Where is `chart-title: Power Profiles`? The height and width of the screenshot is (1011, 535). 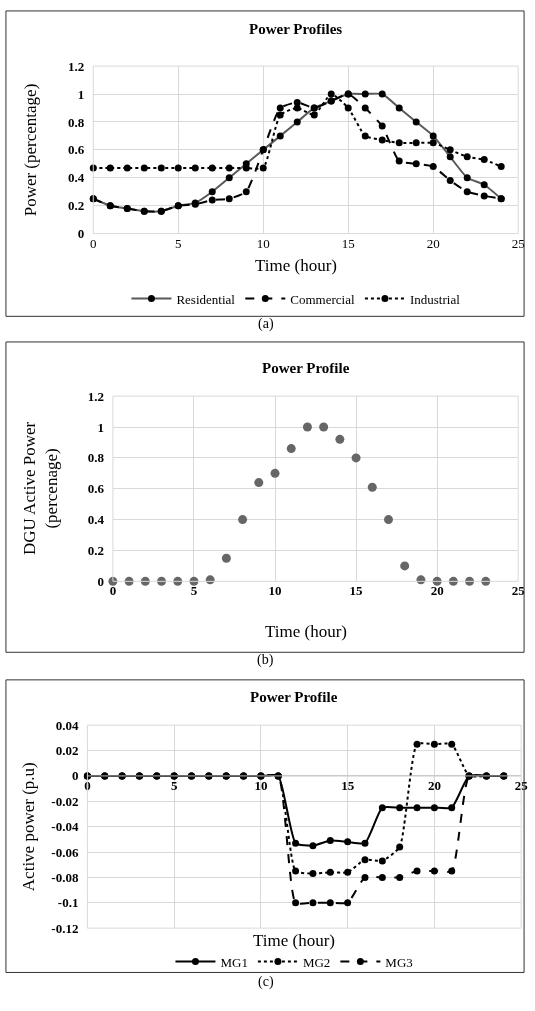
chart-title: Power Profiles is located at coordinates (296, 29).